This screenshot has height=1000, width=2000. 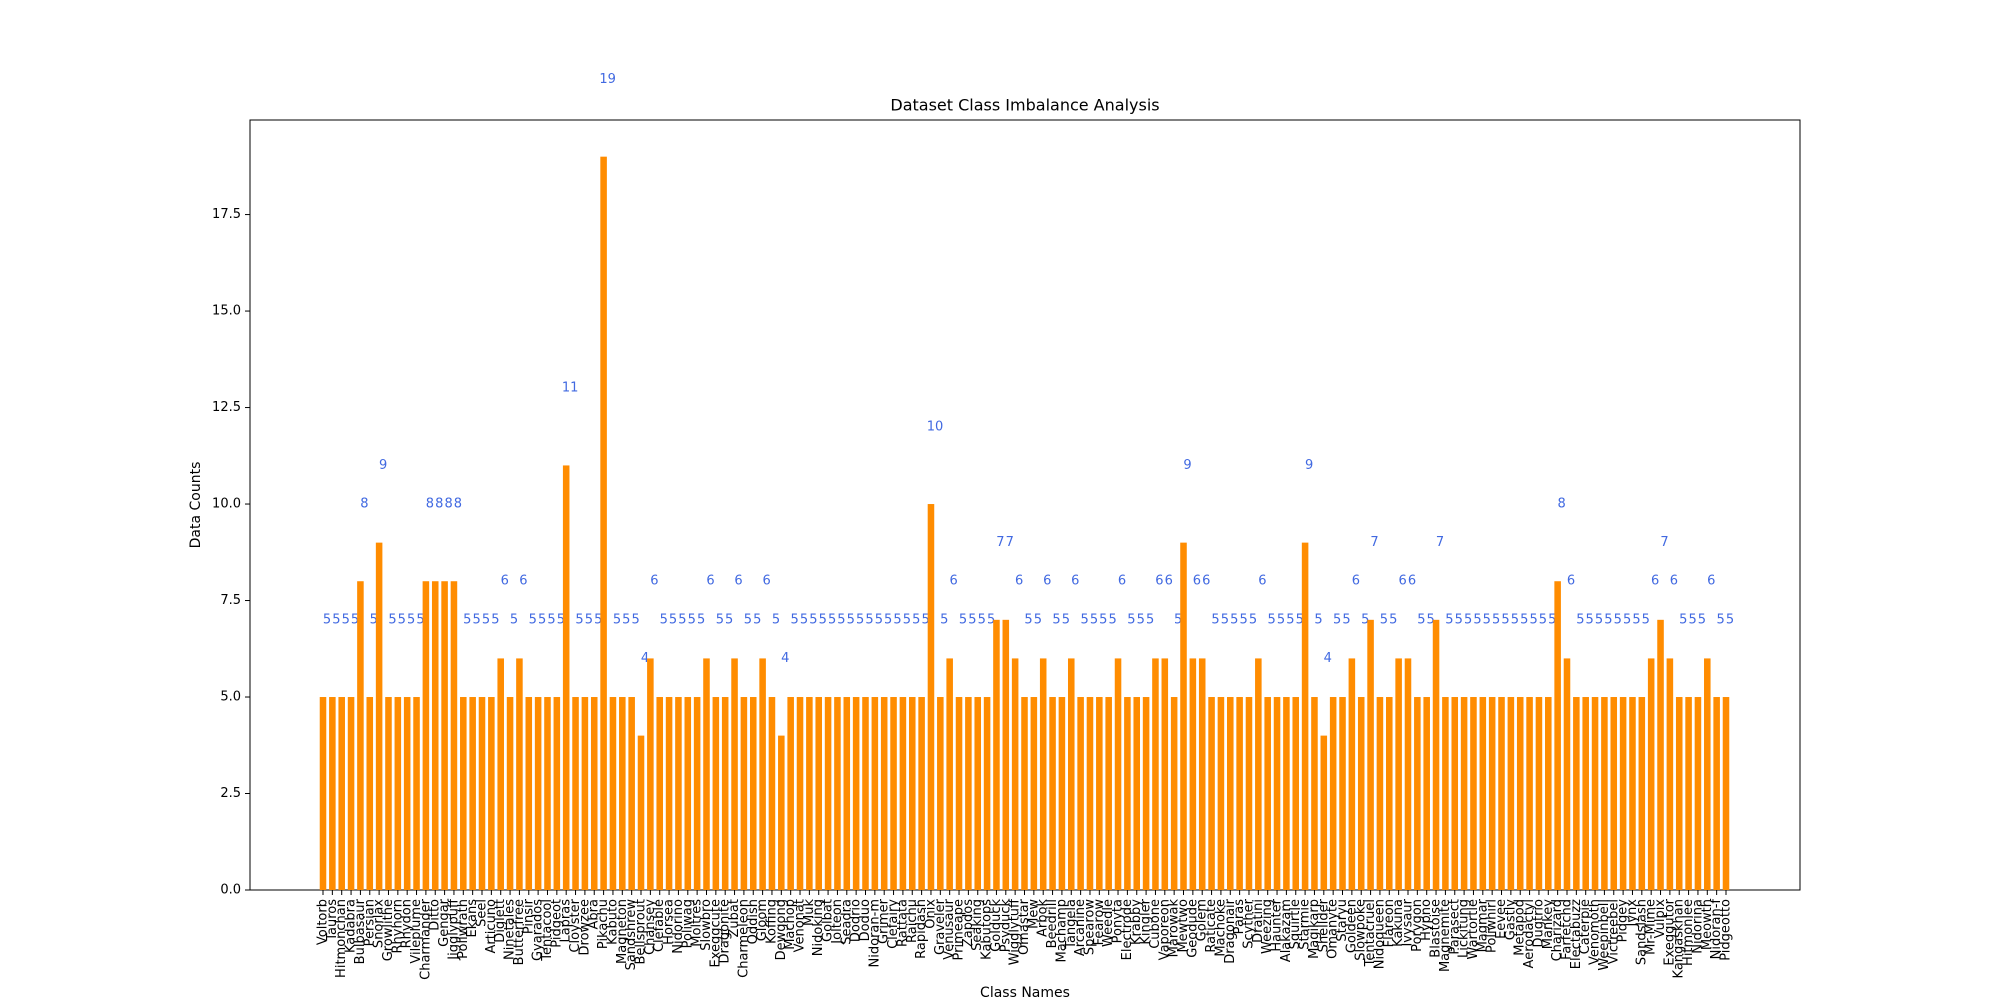 What do you see at coordinates (1557, 930) in the screenshot?
I see `x-tick-label: Charizard` at bounding box center [1557, 930].